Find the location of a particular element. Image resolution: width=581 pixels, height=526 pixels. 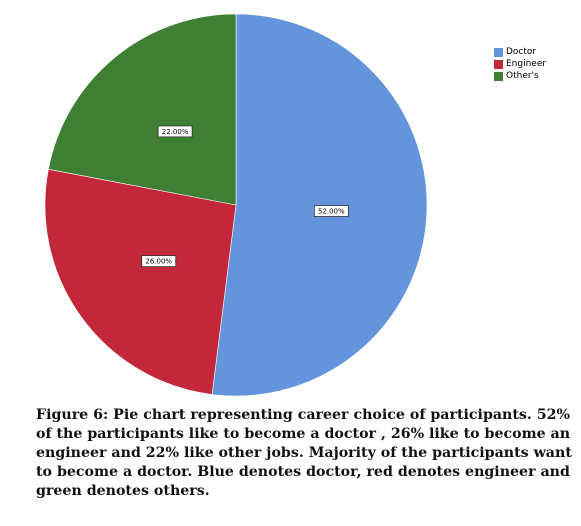

slice-label-text: 52.00% is located at coordinates (331, 211).